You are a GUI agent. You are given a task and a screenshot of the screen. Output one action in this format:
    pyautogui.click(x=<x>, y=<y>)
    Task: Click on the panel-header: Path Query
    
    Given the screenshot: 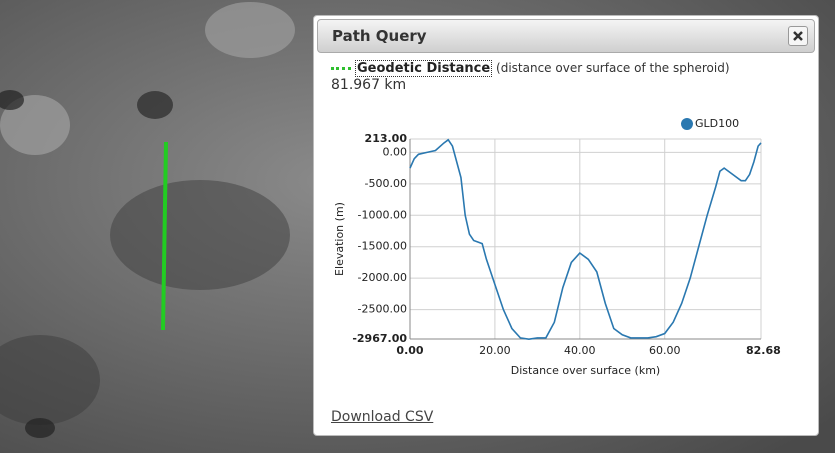 What is the action you would take?
    pyautogui.click(x=566, y=36)
    